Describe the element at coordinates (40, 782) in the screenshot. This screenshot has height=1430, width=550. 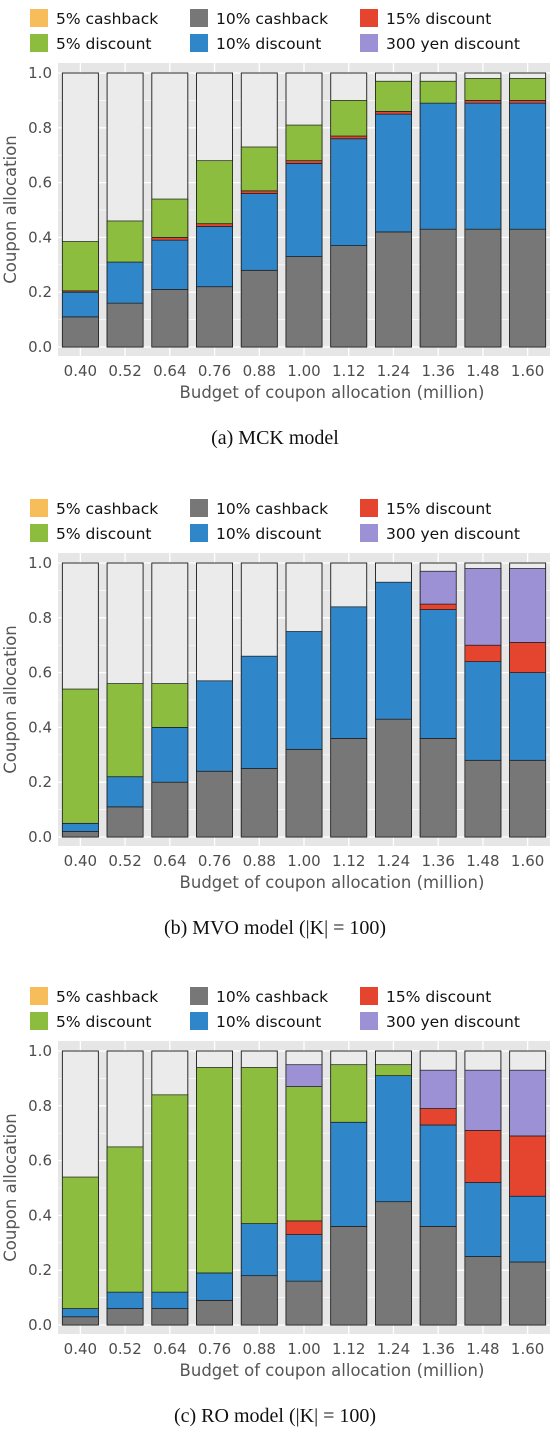
I see `y-tick-label: 0.2` at that location.